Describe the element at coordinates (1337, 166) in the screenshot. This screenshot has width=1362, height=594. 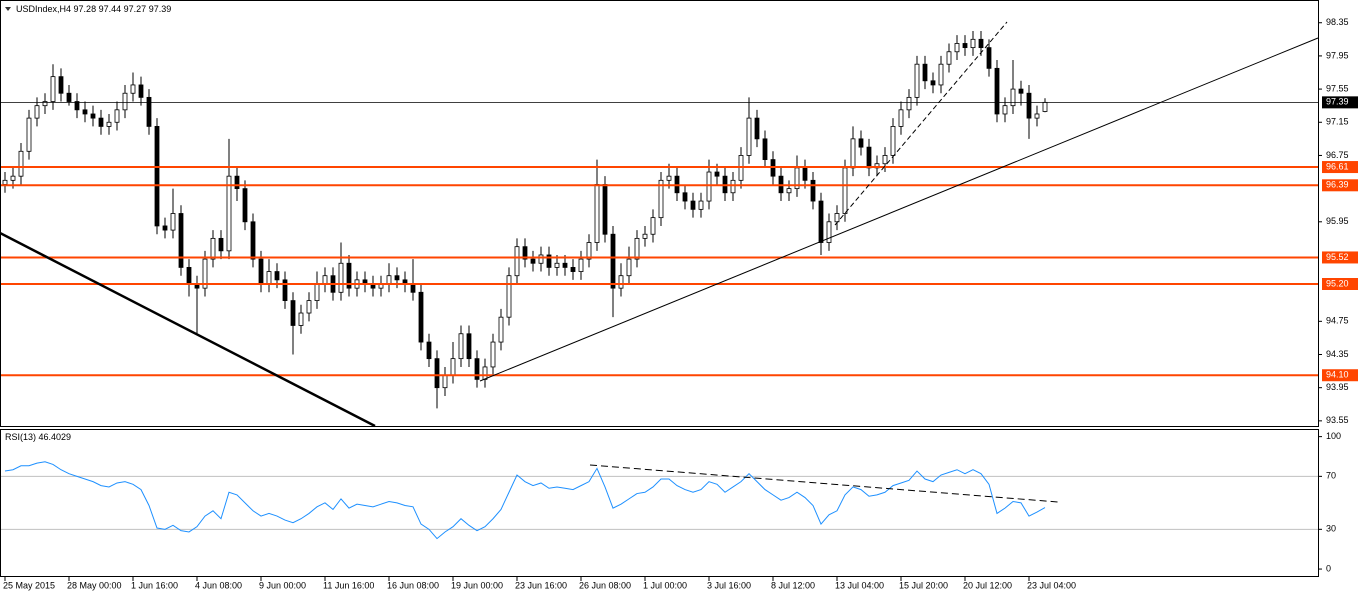
I see `level-label: 96.61` at that location.